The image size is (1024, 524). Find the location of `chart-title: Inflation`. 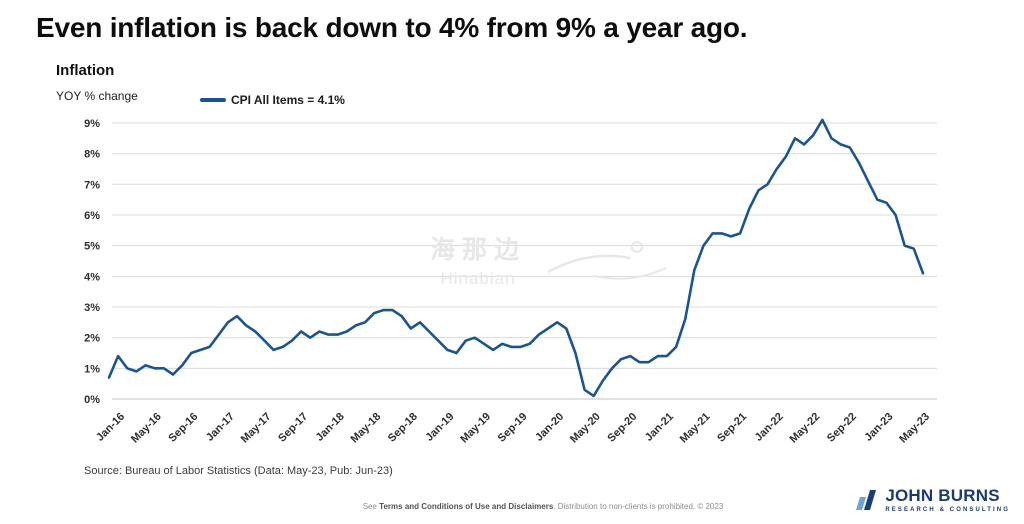

chart-title: Inflation is located at coordinates (85, 70).